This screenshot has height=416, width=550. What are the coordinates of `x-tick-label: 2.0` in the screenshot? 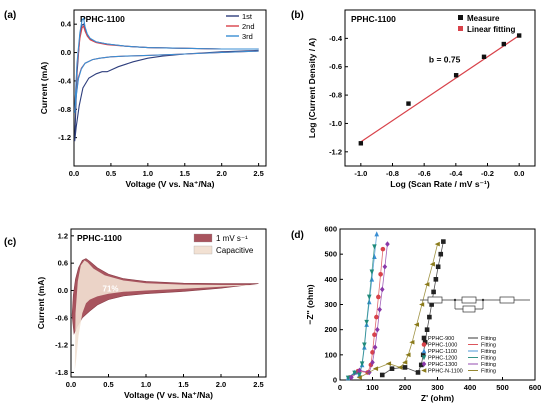 It's located at (221, 173).